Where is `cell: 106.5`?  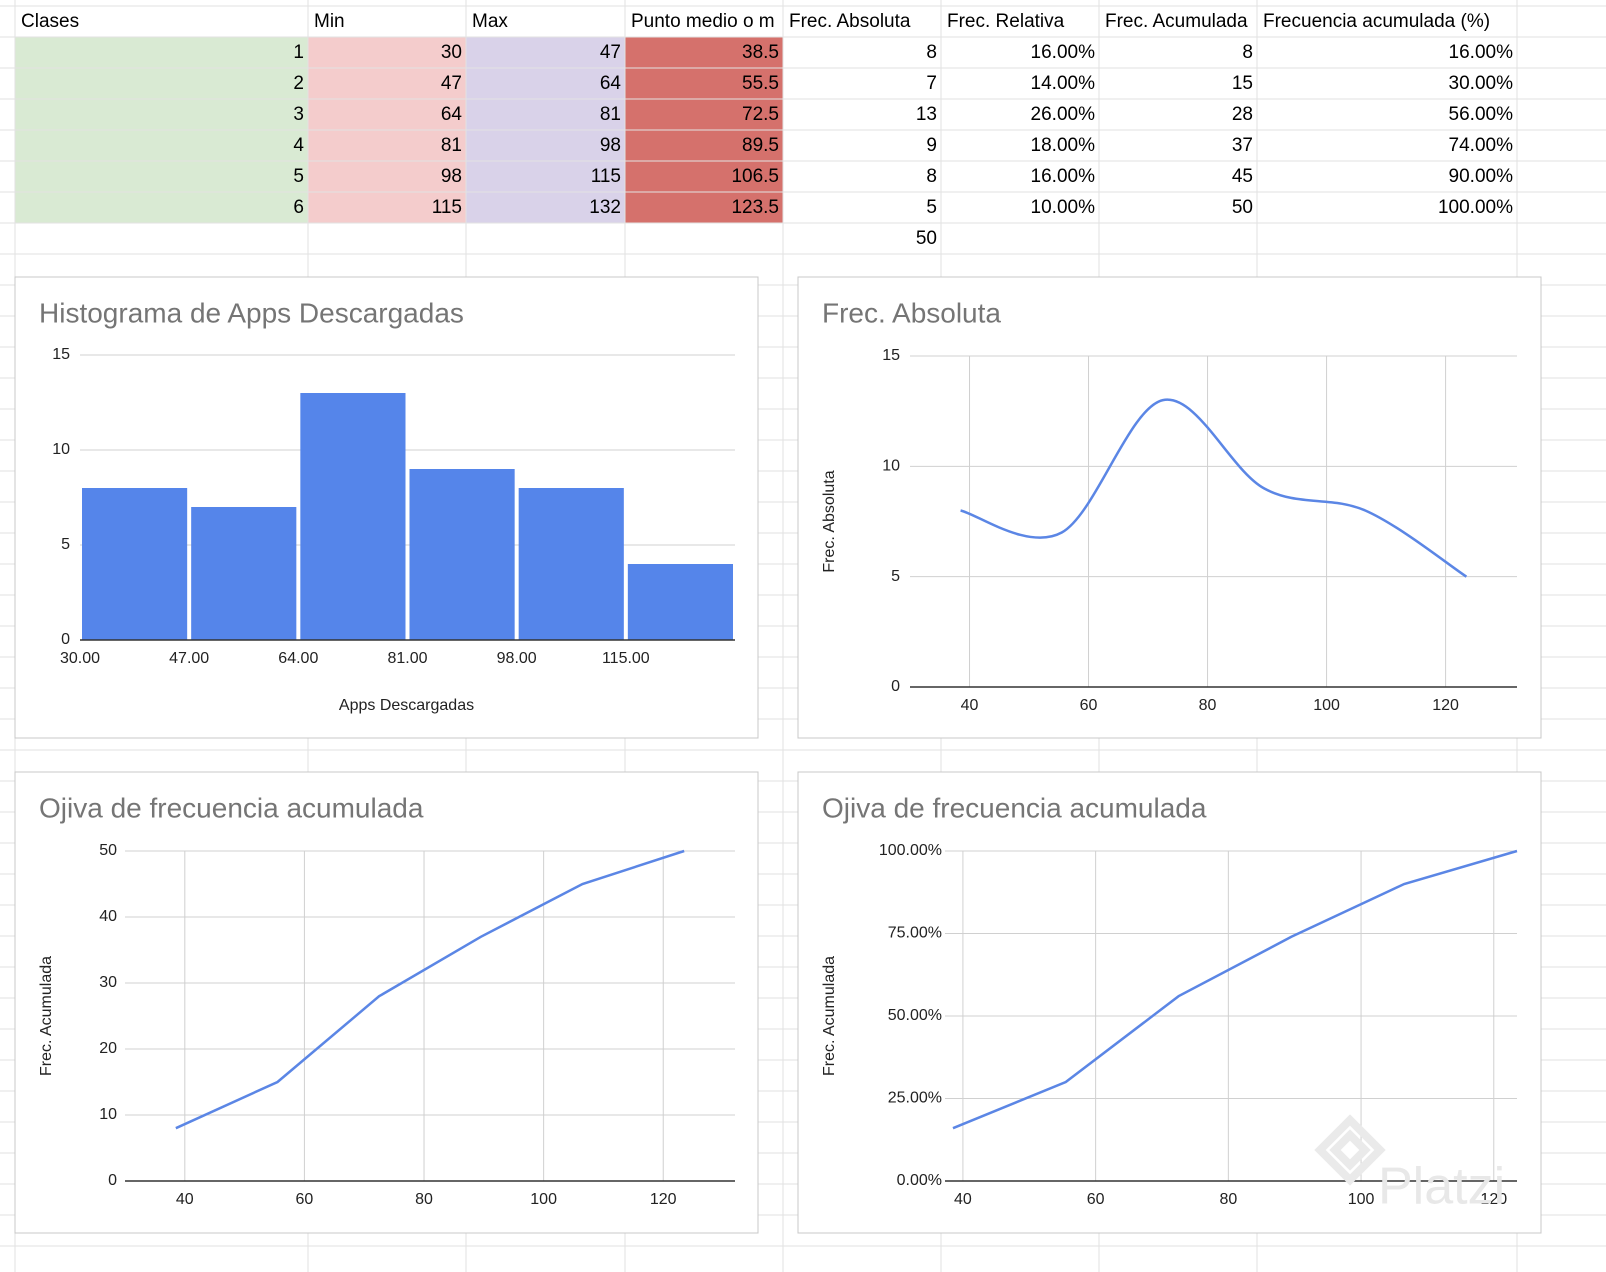 cell: 106.5 is located at coordinates (755, 176).